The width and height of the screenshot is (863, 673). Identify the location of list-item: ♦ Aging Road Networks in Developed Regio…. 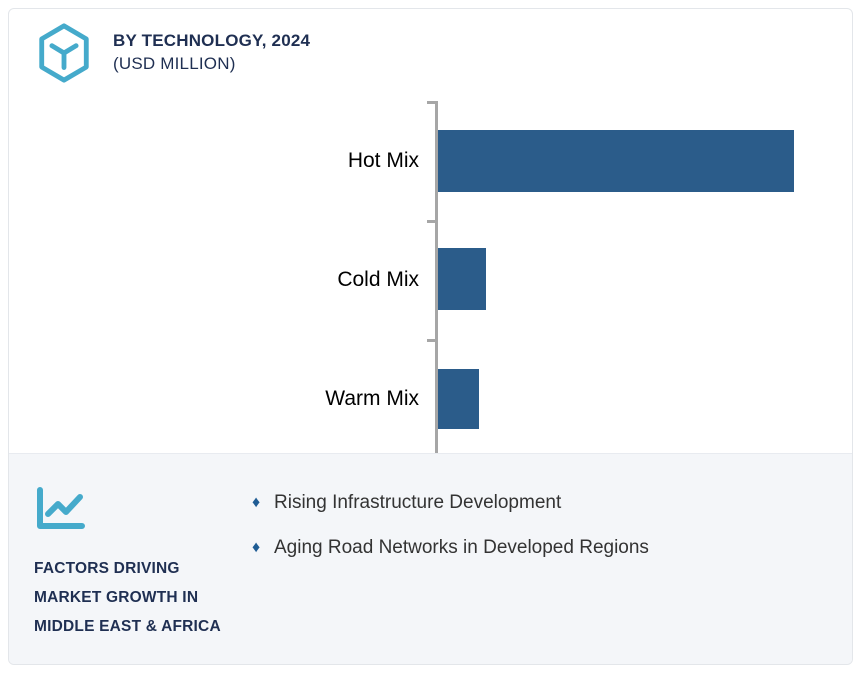
(542, 548).